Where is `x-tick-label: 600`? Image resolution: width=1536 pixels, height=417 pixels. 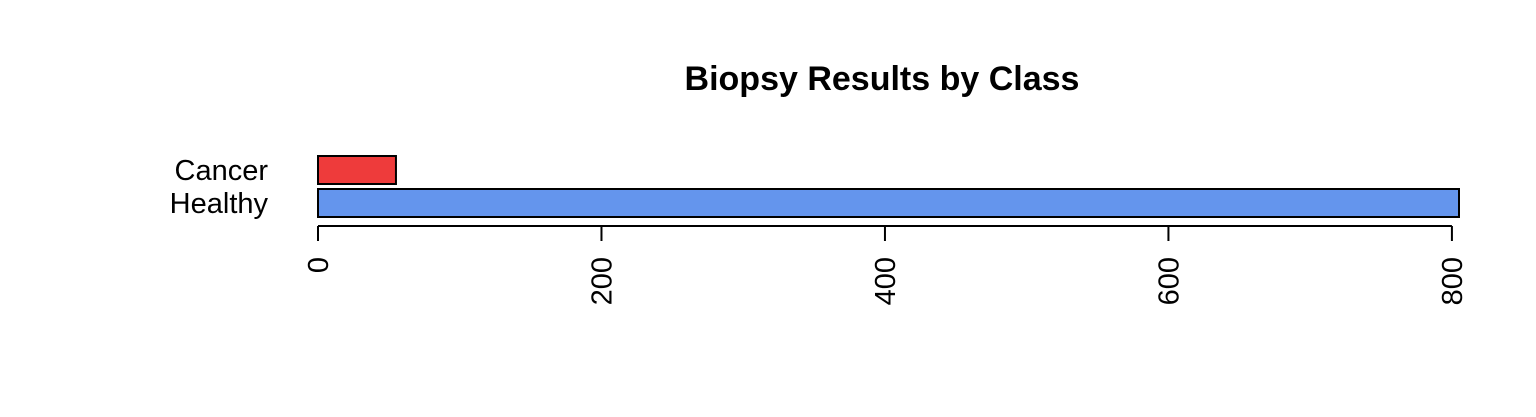
x-tick-label: 600 is located at coordinates (1169, 281).